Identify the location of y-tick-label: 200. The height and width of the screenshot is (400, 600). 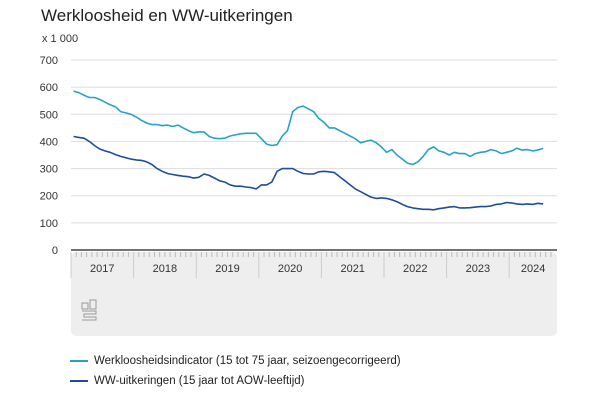
(49, 197).